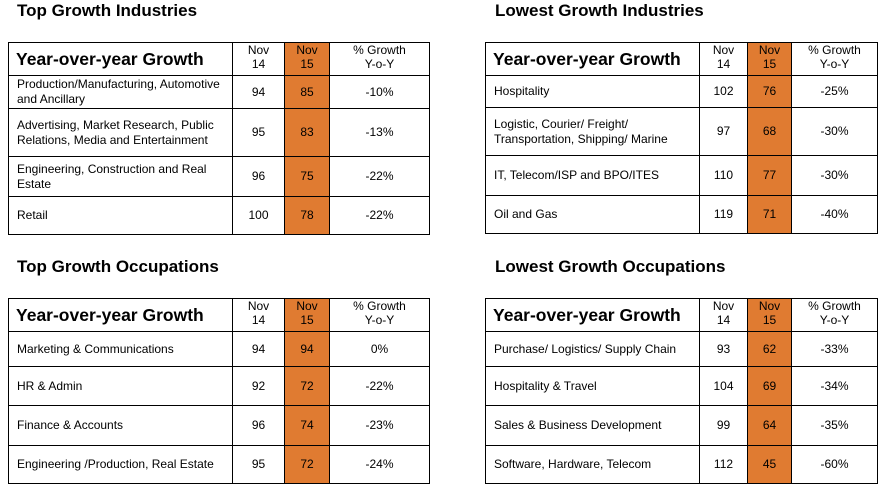 This screenshot has height=486, width=883. Describe the element at coordinates (723, 464) in the screenshot. I see `row-nov14: 112` at that location.